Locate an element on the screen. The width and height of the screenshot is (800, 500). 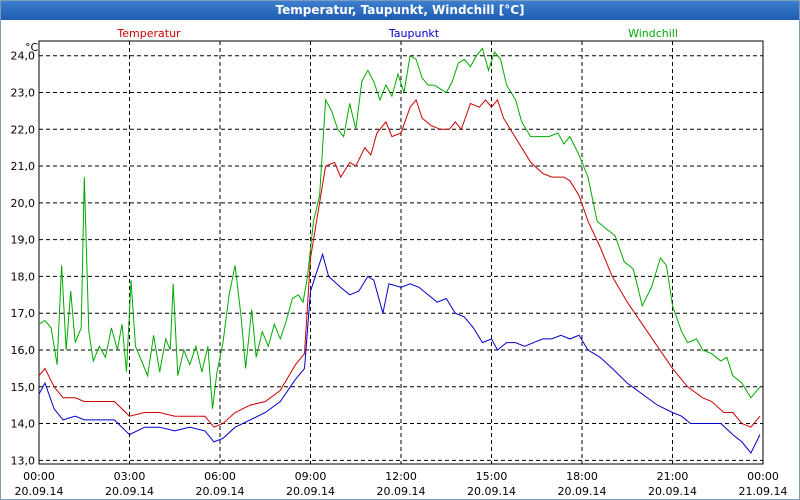
legend-taupunkt: Taupunkt is located at coordinates (414, 33).